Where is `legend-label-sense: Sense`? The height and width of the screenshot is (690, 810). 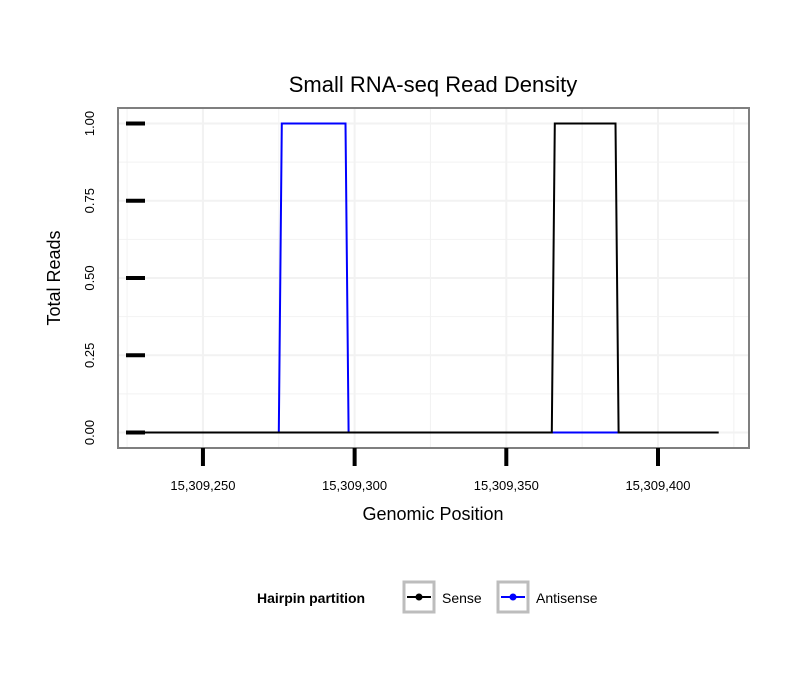 legend-label-sense: Sense is located at coordinates (462, 598).